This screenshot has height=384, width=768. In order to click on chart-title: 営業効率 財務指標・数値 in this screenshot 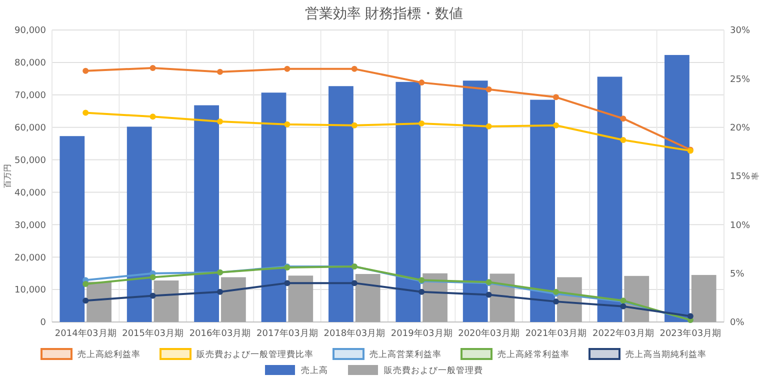, I will do `click(384, 14)`.